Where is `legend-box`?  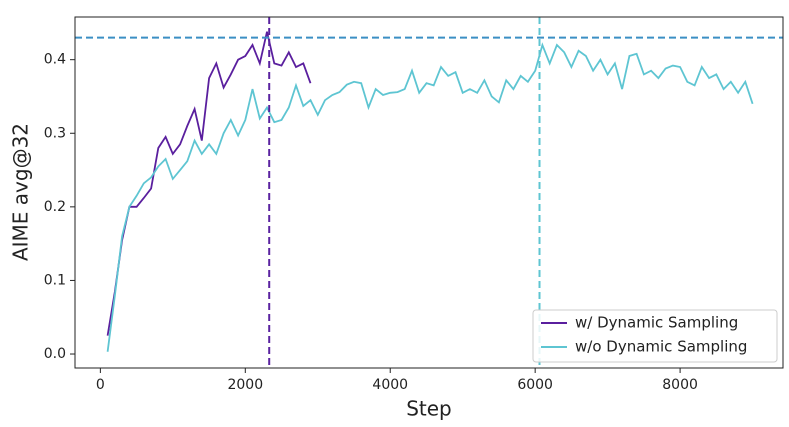
legend-box is located at coordinates (655, 336).